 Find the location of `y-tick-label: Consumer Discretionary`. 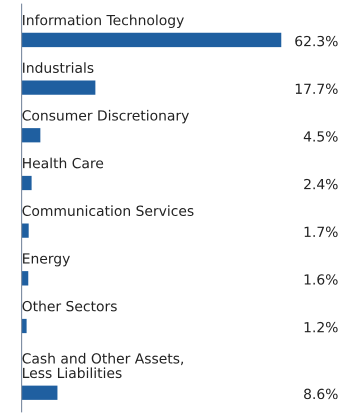

y-tick-label: Consumer Discretionary is located at coordinates (105, 117).